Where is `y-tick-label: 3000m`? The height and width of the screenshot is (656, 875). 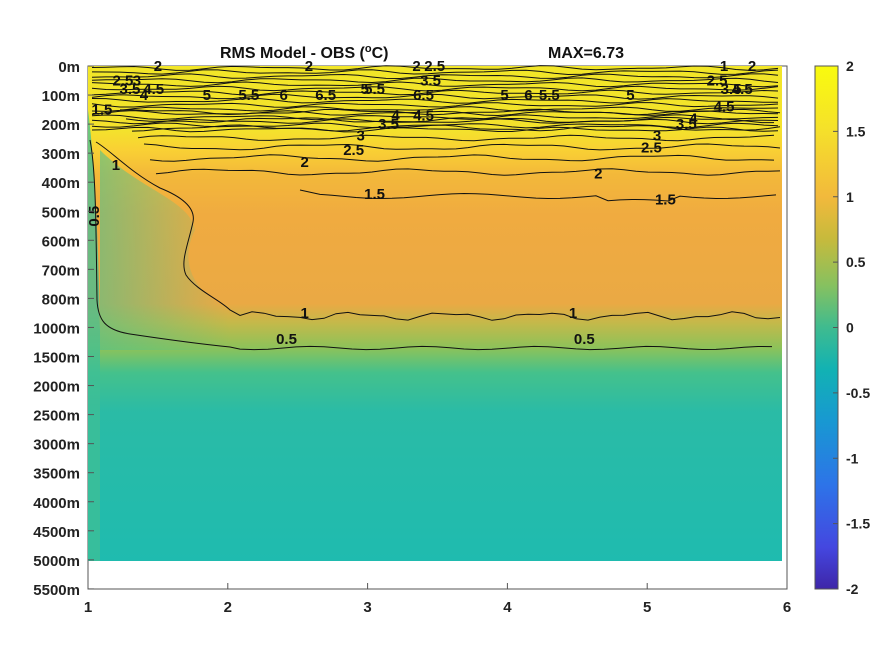
y-tick-label: 3000m is located at coordinates (56, 445).